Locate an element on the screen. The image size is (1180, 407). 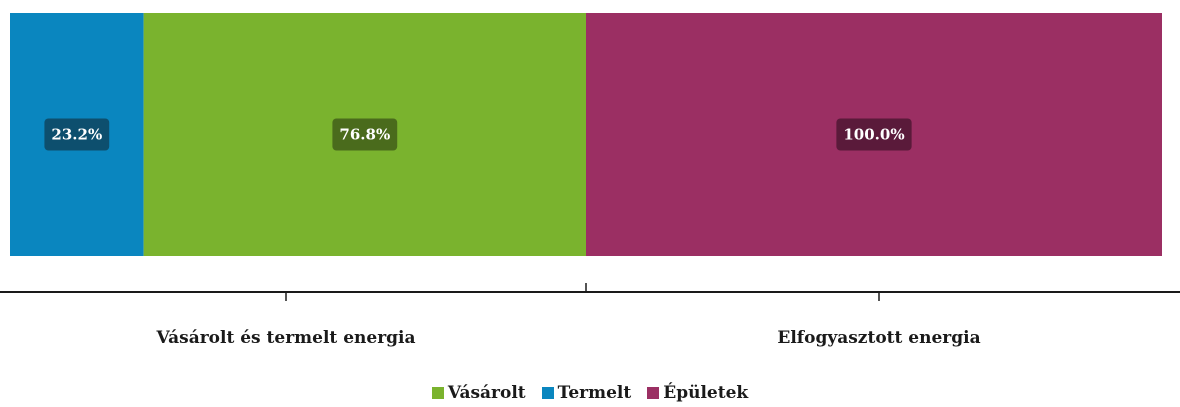
legend-label-termelt: Termelt is located at coordinates (594, 393).